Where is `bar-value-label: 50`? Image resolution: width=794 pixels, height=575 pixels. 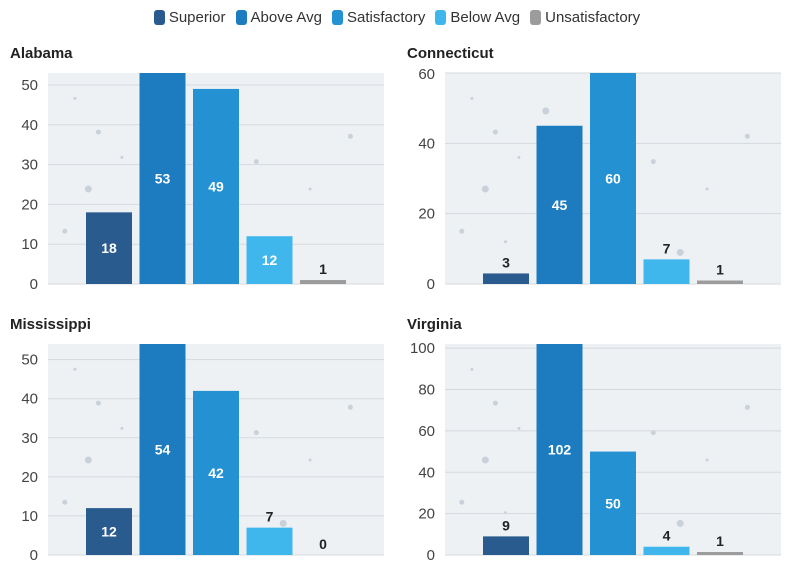 bar-value-label: 50 is located at coordinates (613, 503).